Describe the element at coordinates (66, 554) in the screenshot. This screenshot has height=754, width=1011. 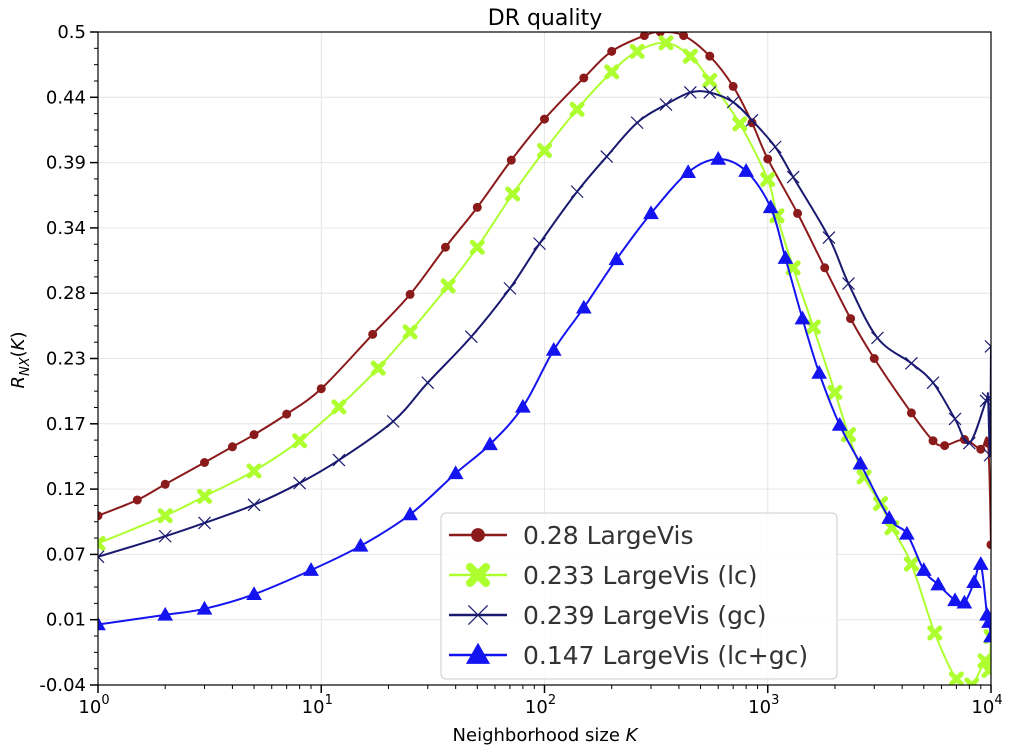
I see `y-tick-label: 0.07` at that location.